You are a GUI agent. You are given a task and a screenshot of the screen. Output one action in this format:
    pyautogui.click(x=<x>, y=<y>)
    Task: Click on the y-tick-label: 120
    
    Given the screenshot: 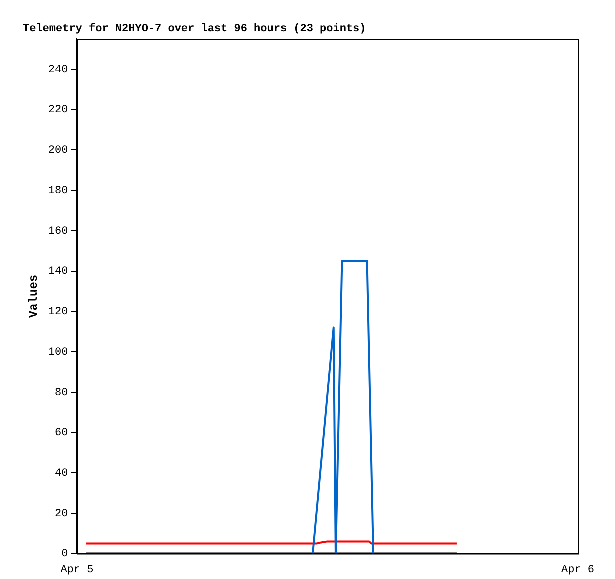 What is the action you would take?
    pyautogui.click(x=58, y=312)
    